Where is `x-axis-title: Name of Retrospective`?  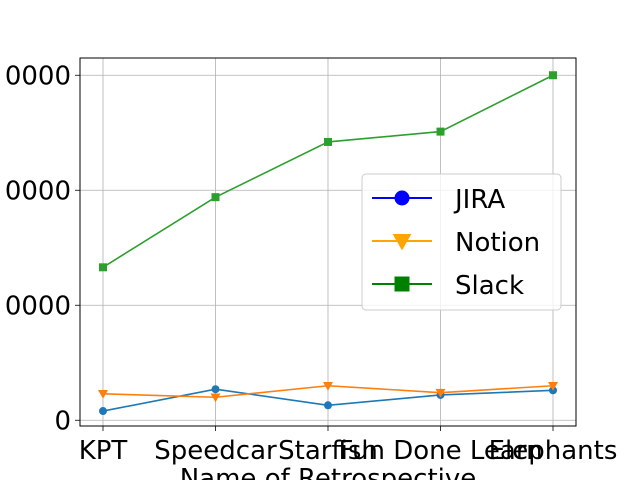
x-axis-title: Name of Retrospective is located at coordinates (328, 472).